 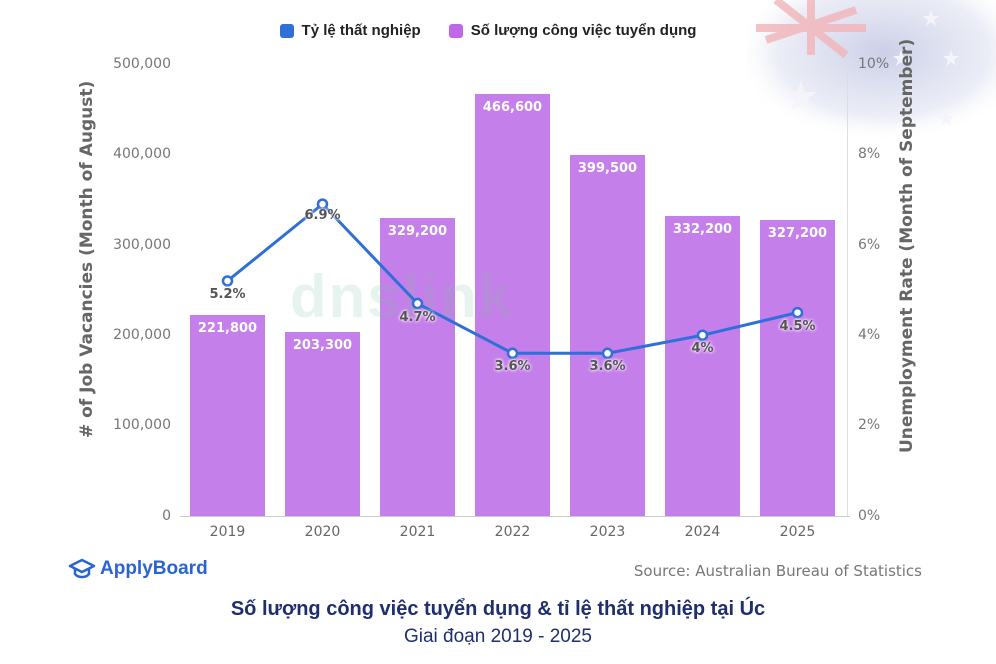 What do you see at coordinates (512, 108) in the screenshot?
I see `bar-value-label: 466,600` at bounding box center [512, 108].